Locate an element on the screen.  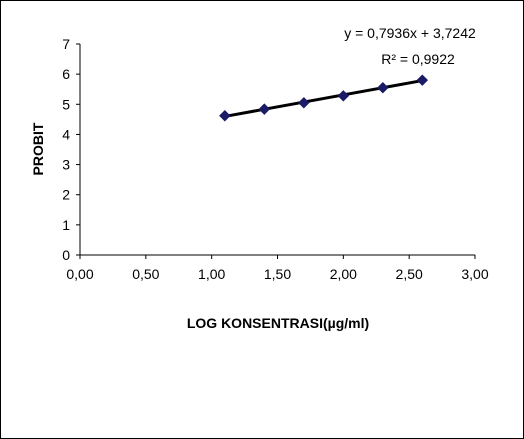
y-tick-label: 5 is located at coordinates (66, 104).